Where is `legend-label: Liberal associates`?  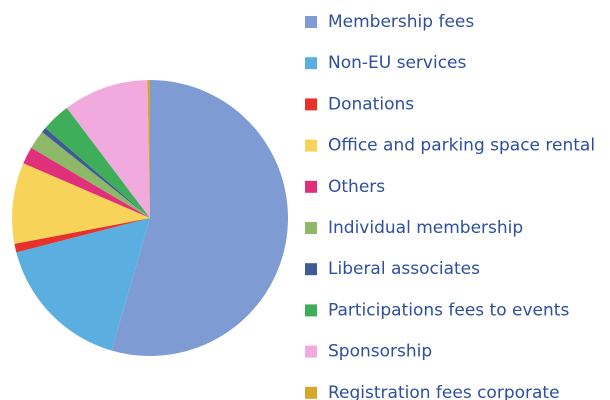
legend-label: Liberal associates is located at coordinates (404, 269).